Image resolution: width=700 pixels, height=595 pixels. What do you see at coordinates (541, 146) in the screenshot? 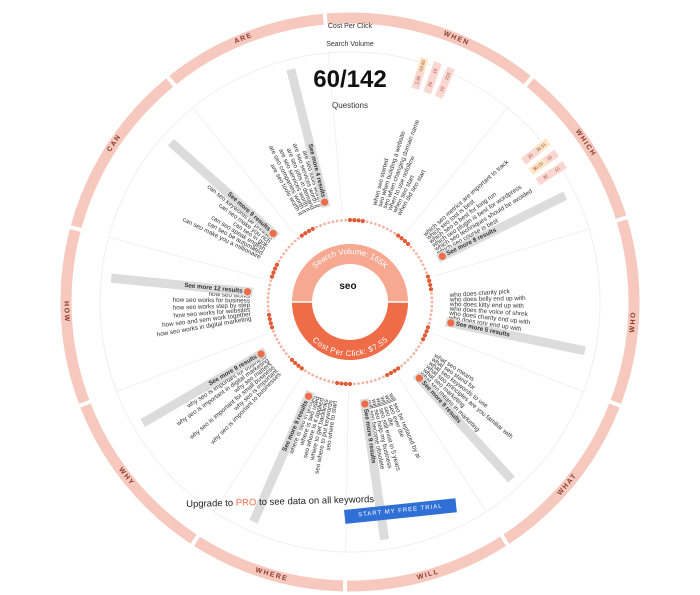
I see `data-cell-value: $5.51` at bounding box center [541, 146].